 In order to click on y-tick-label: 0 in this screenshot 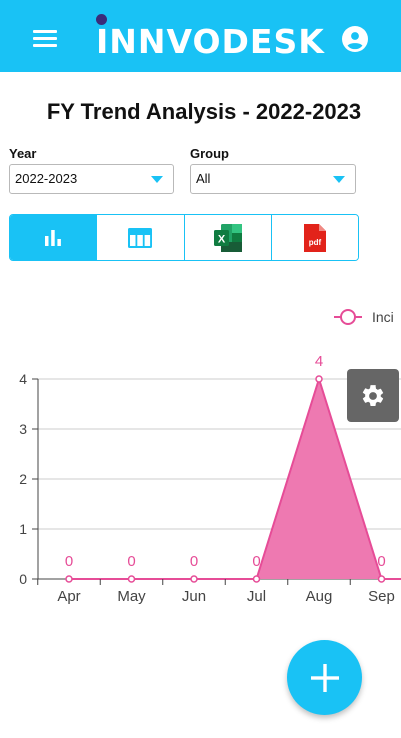, I will do `click(23, 579)`.